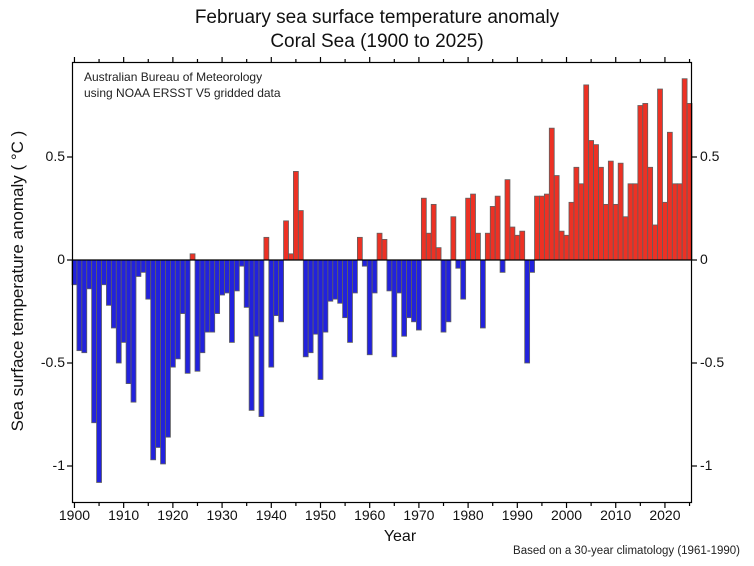 The height and width of the screenshot is (566, 754). Describe the element at coordinates (640, 183) in the screenshot. I see `bar-2015` at that location.